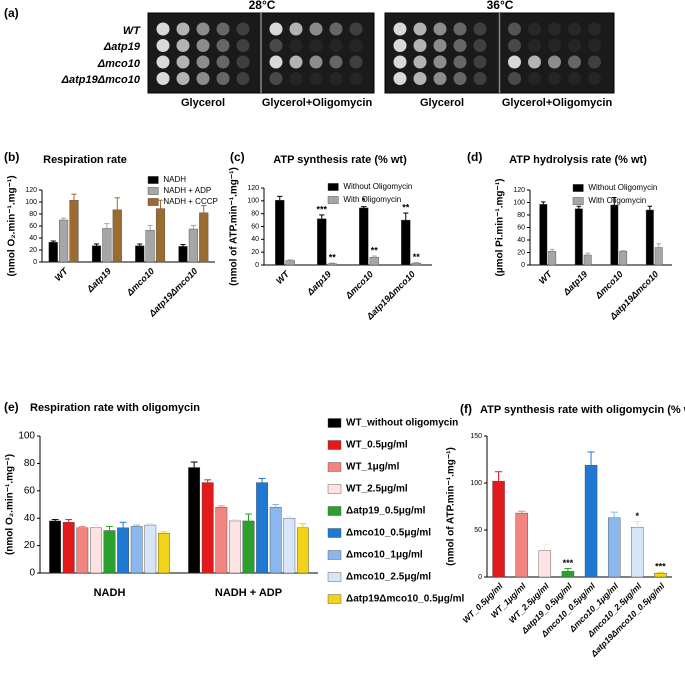 This screenshot has height=675, width=685. What do you see at coordinates (101, 80) in the screenshot?
I see `strain-label: Δatp19Δmco10` at bounding box center [101, 80].